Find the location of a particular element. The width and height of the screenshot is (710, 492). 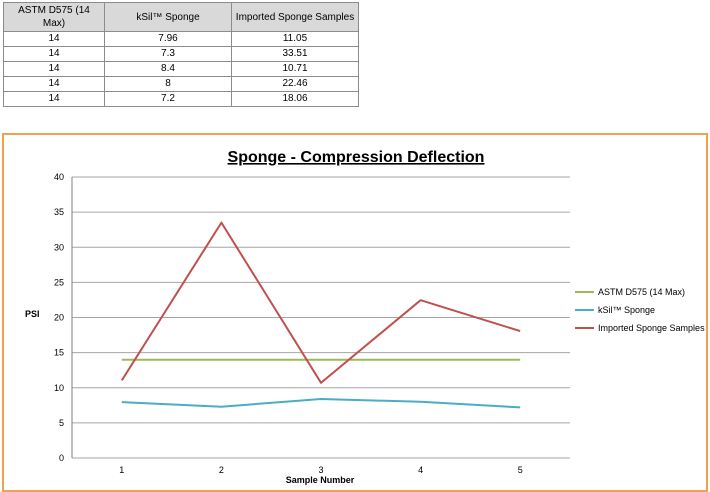

y-tick-label: 0 is located at coordinates (61, 458).